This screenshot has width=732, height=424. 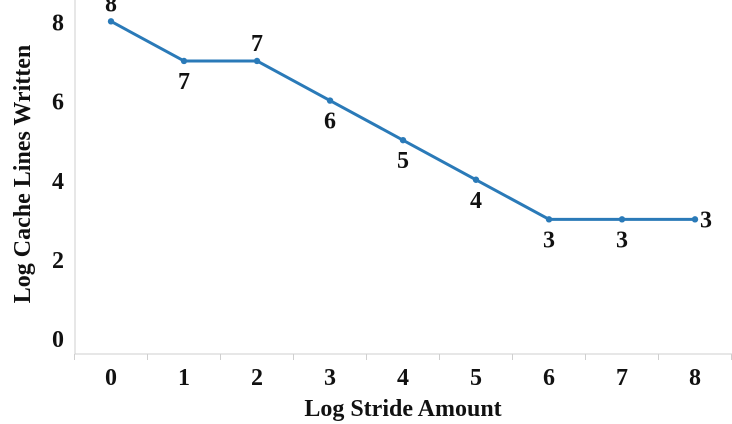 What do you see at coordinates (184, 378) in the screenshot?
I see `x-tick-label: 1` at bounding box center [184, 378].